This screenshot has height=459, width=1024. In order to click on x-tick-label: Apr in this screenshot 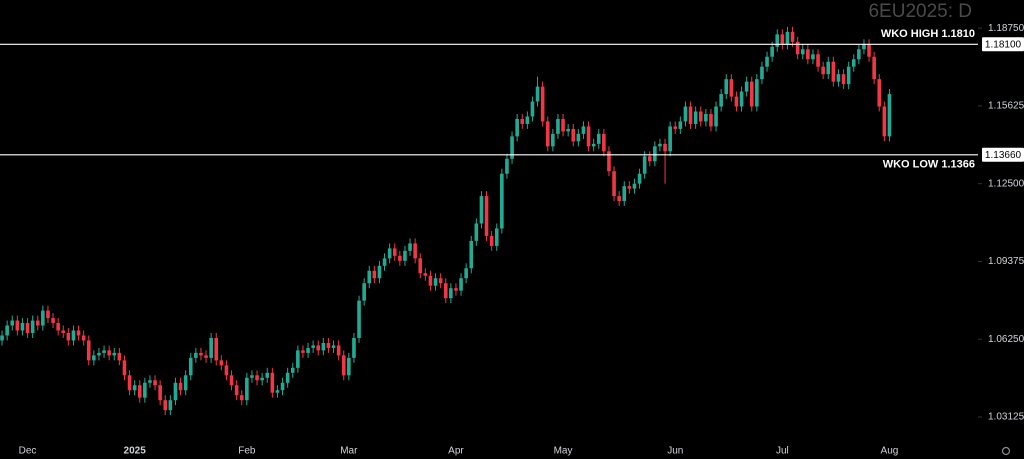, I will do `click(456, 451)`.